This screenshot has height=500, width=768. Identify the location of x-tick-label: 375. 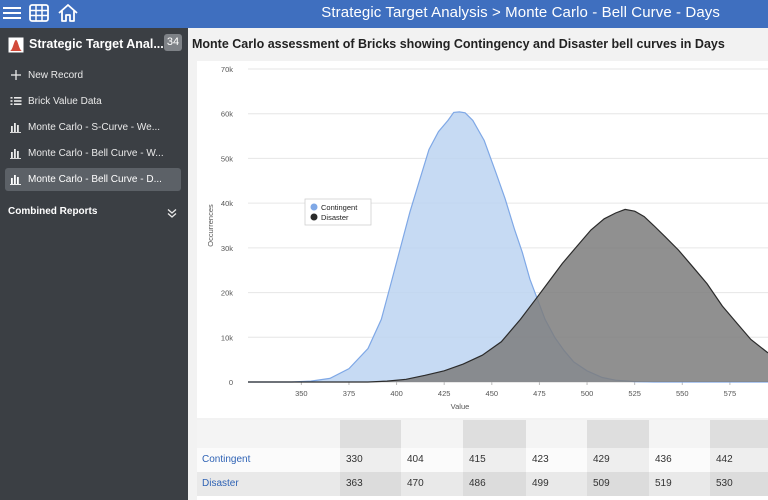
(349, 393).